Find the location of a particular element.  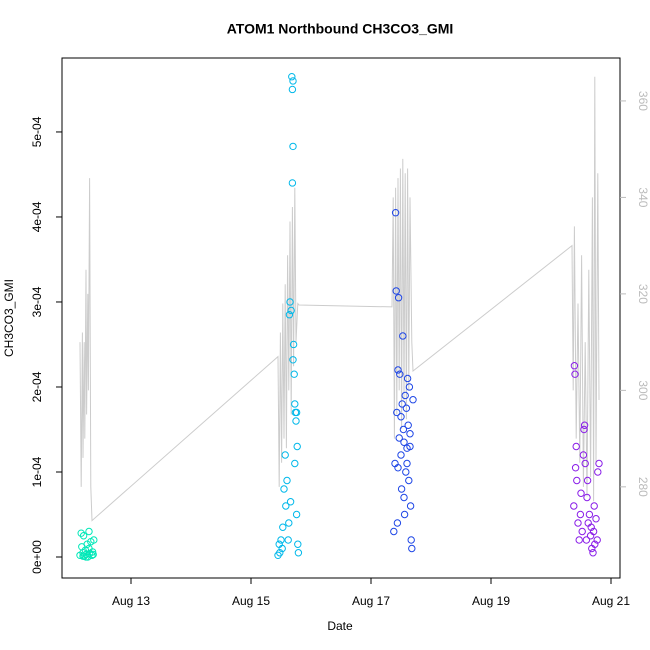

y-tick-label: 1e-04 is located at coordinates (37, 471).